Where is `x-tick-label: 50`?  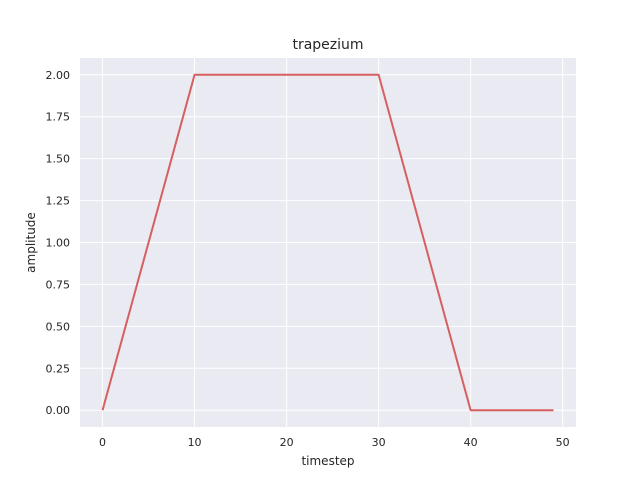 x-tick-label: 50 is located at coordinates (563, 442).